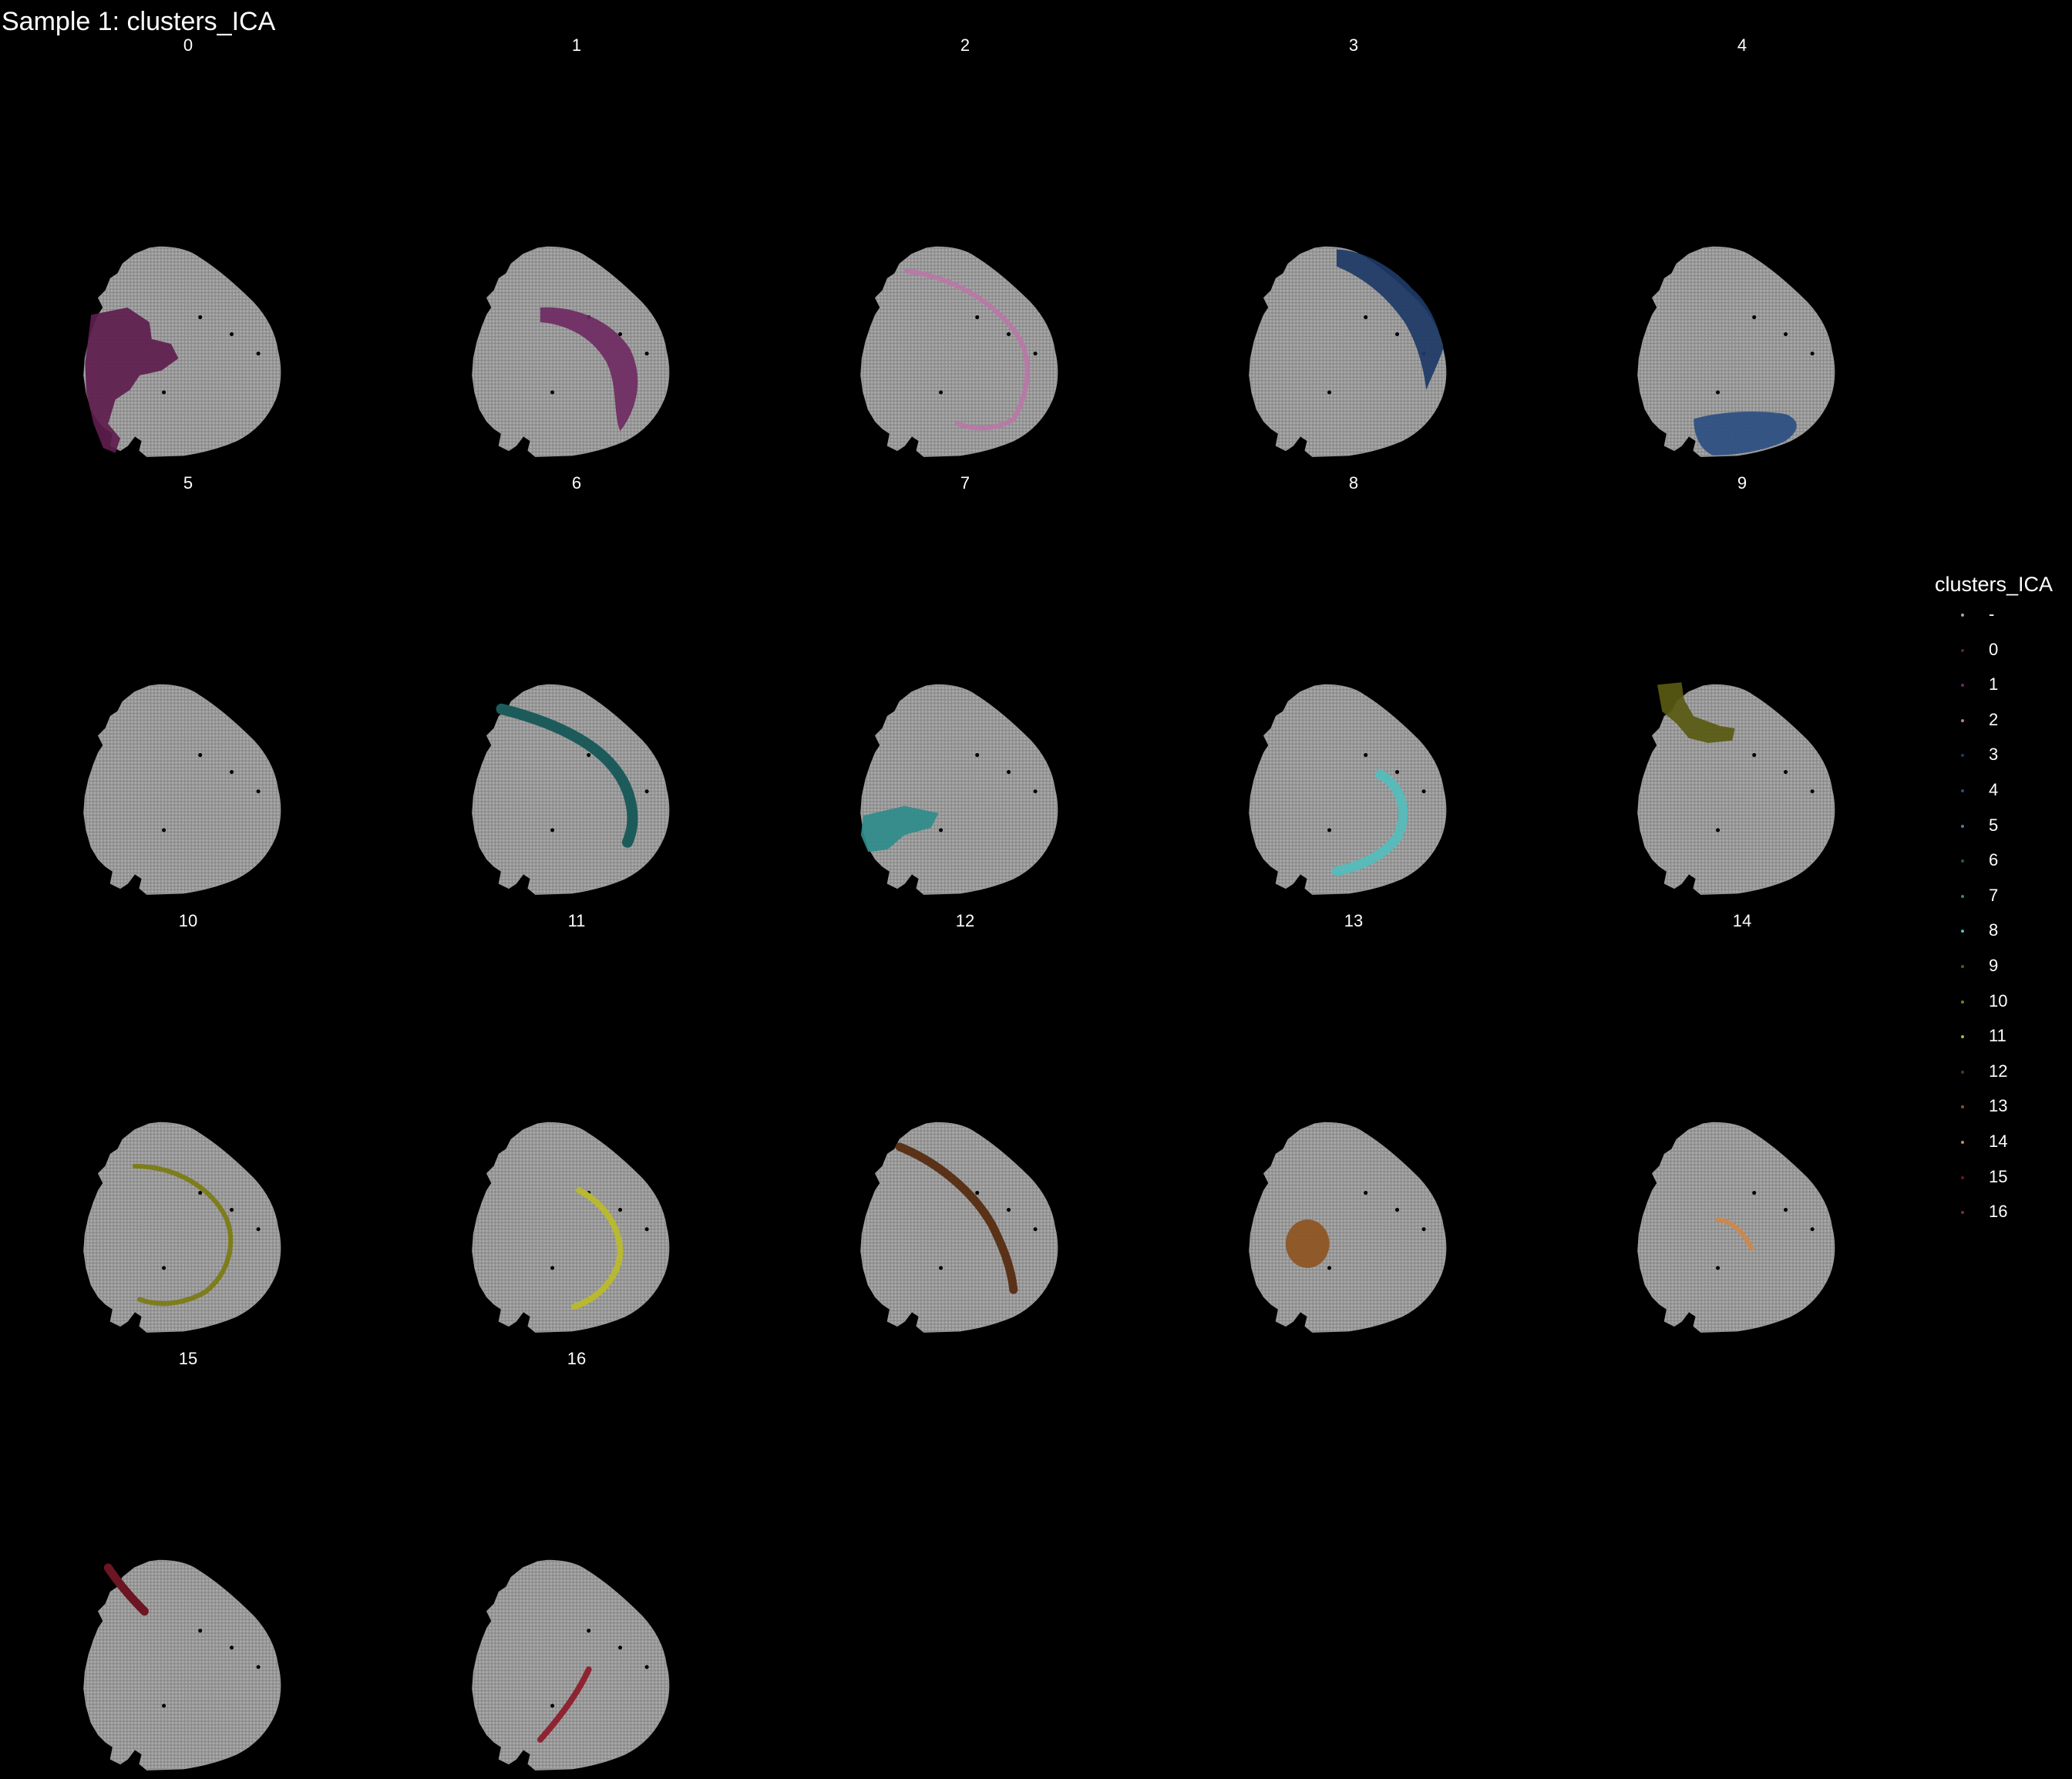 This screenshot has height=1779, width=2072. I want to click on facet-label: 7, so click(965, 483).